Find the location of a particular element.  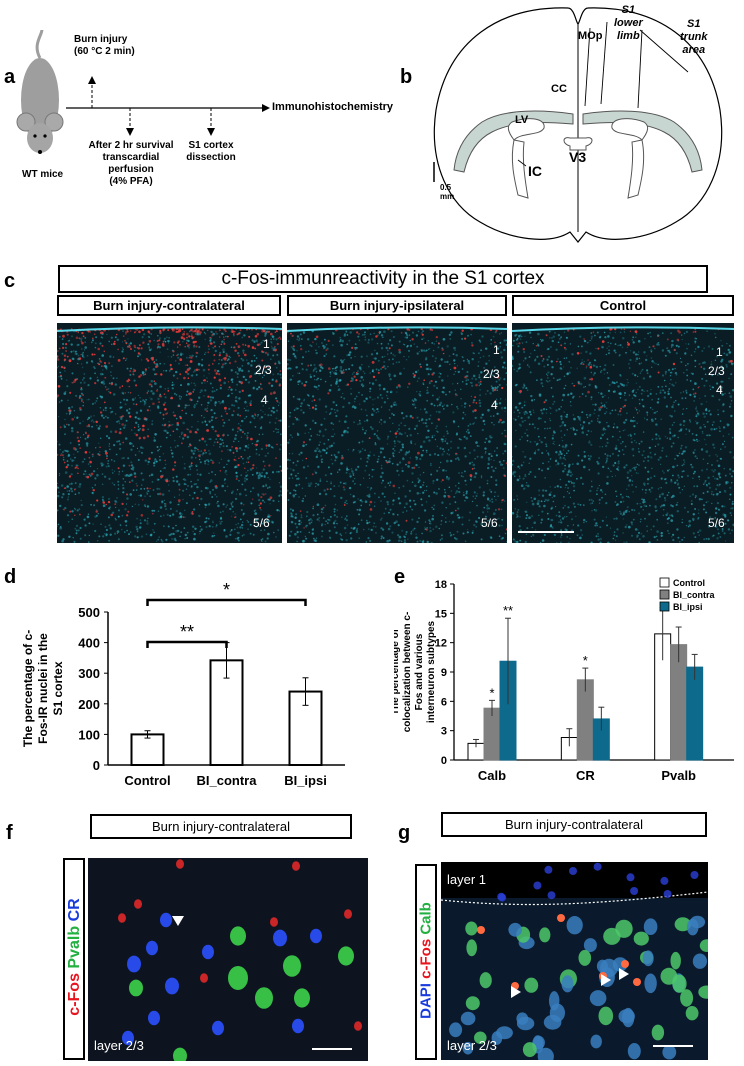

panel-f-channel-legend: c-Fos Pvalb CR is located at coordinates (74, 959).